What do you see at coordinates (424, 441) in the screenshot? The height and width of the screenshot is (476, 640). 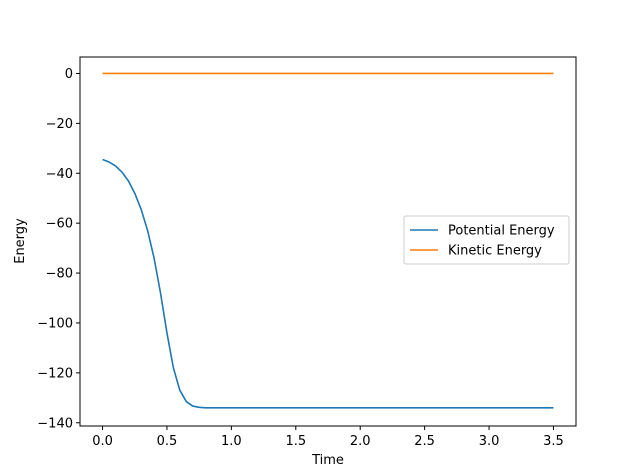 I see `x-tick-label: 2.5` at bounding box center [424, 441].